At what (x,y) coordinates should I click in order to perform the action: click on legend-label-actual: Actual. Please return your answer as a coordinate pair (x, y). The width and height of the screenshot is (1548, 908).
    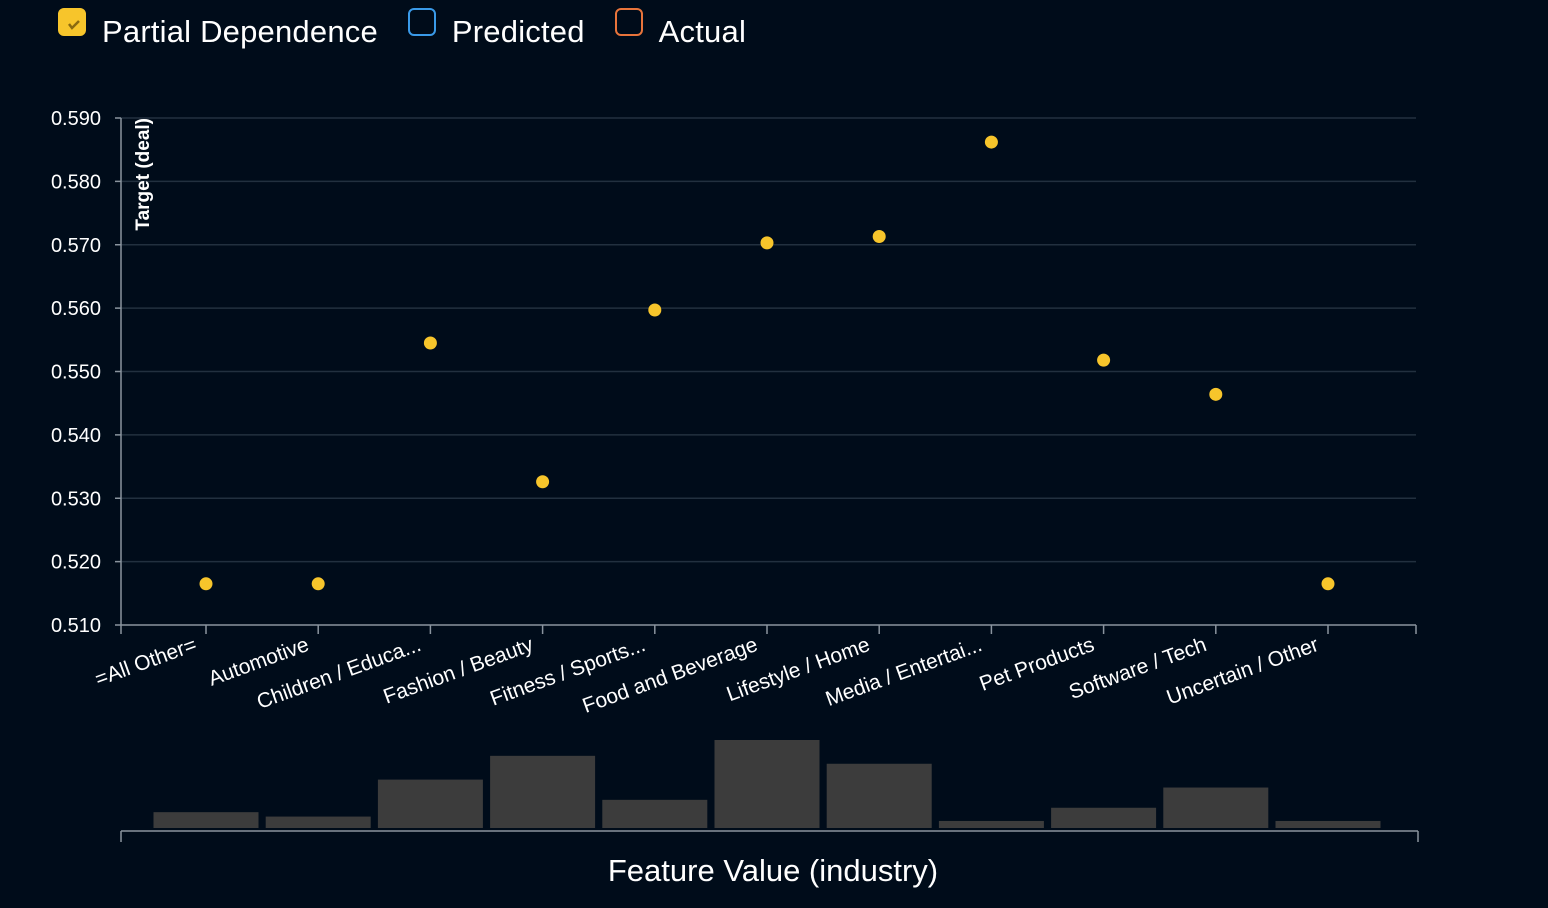
    Looking at the image, I should click on (702, 31).